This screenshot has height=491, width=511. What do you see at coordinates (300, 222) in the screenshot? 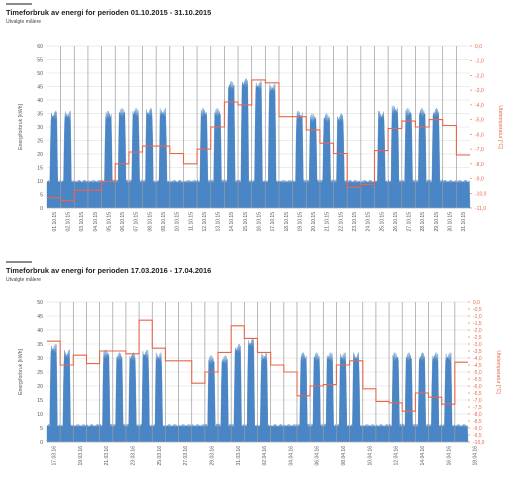
I see `x-tick-label: 19.10.15` at bounding box center [300, 222].